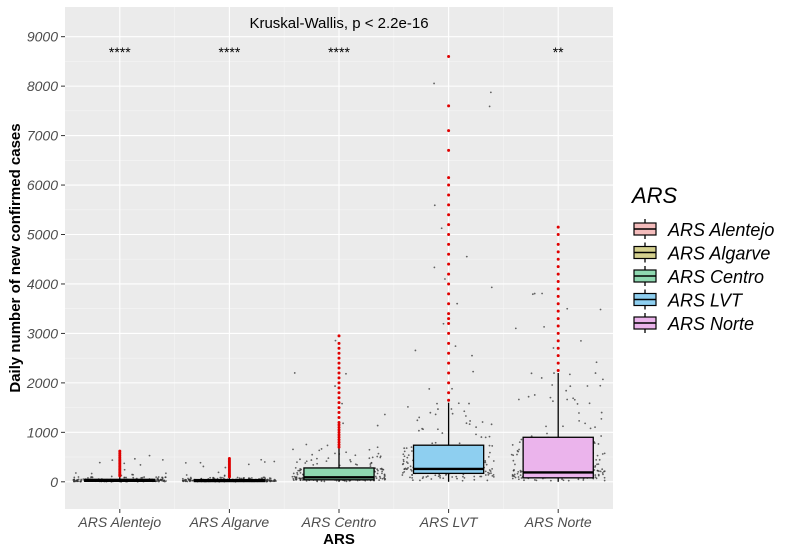  What do you see at coordinates (339, 539) in the screenshot?
I see `x-axis-title: ARS` at bounding box center [339, 539].